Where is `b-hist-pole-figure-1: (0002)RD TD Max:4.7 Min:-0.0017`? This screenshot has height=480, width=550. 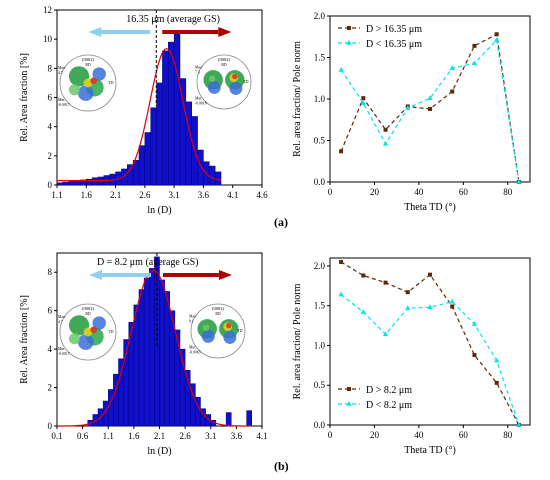
b-hist-pole-figure-1: (0002)RD TD Max:4.7 Min:-0.0017 is located at coordinates (87, 332).